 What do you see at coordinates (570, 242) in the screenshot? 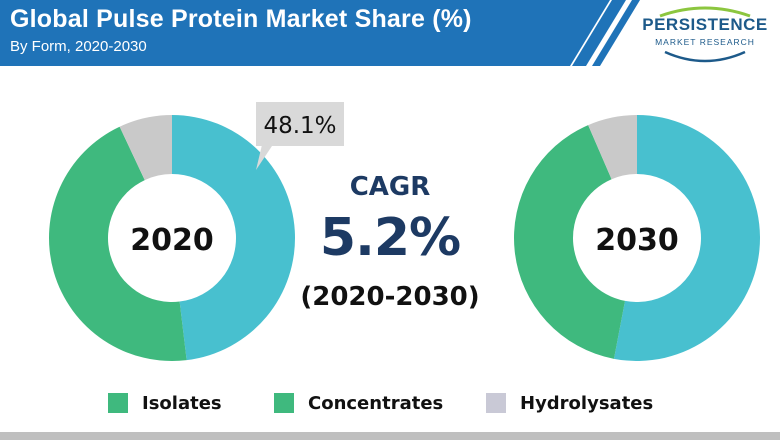
I see `donut-slice-2030-concentrates` at bounding box center [570, 242].